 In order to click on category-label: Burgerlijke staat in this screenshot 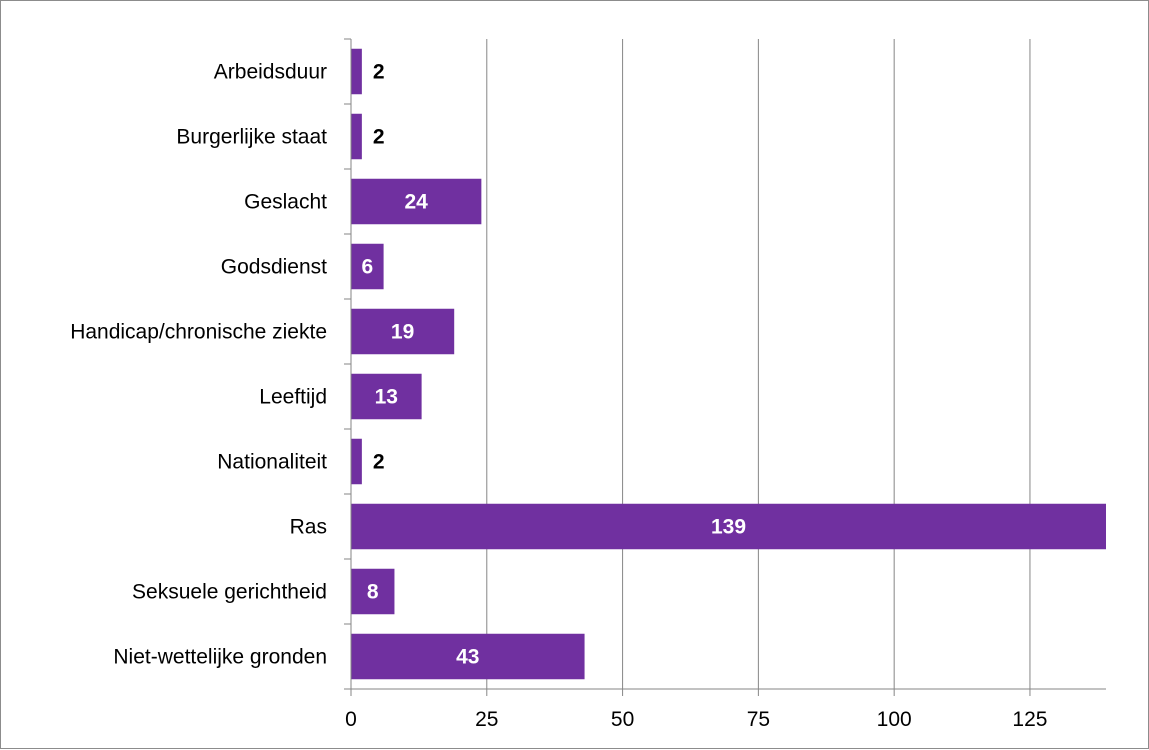, I will do `click(251, 137)`.